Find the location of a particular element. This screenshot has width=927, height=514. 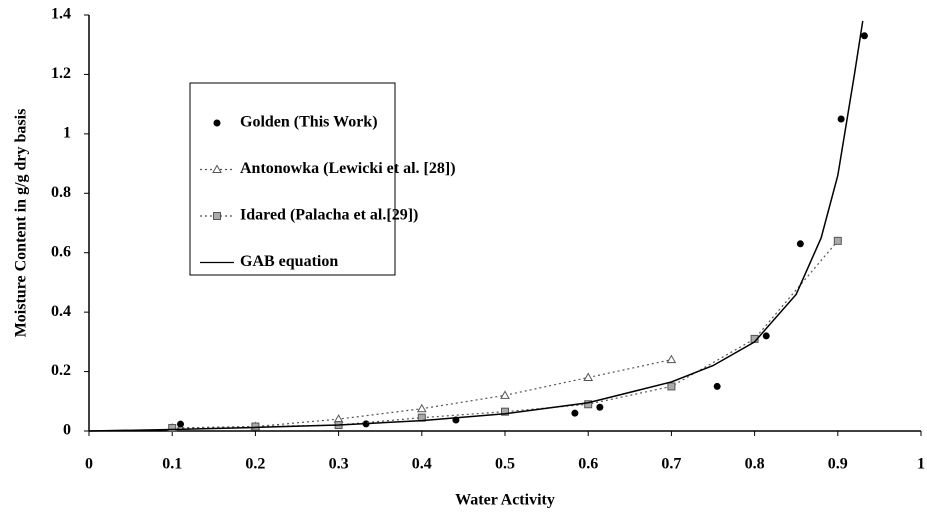

y-tick-label: 0.2 is located at coordinates (61, 370).